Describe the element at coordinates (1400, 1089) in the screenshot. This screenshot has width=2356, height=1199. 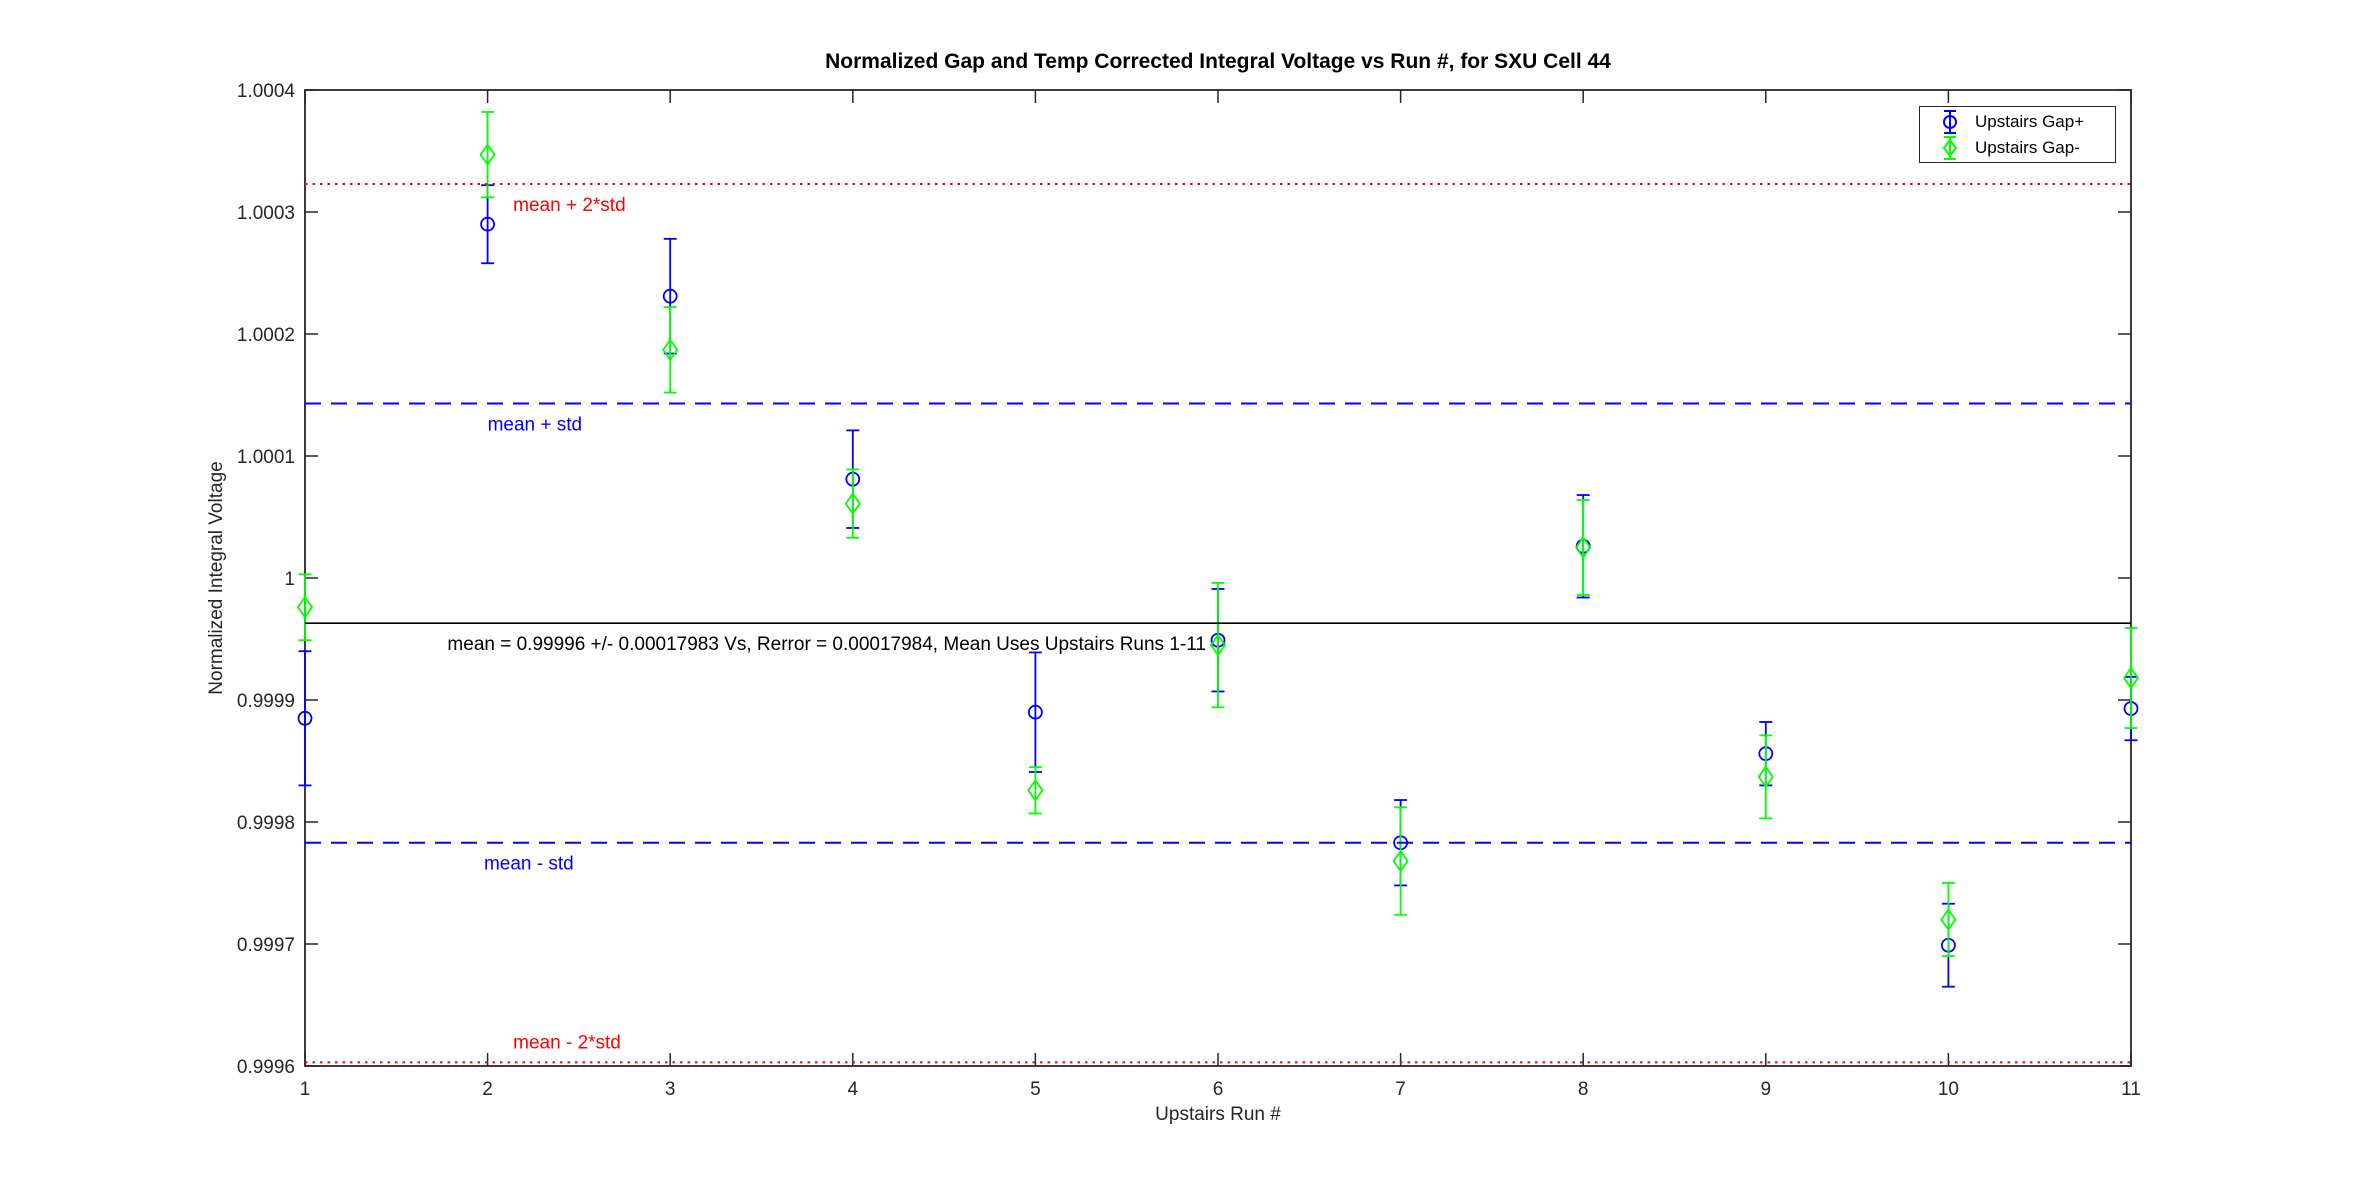
I see `x-tick-label: 7` at that location.